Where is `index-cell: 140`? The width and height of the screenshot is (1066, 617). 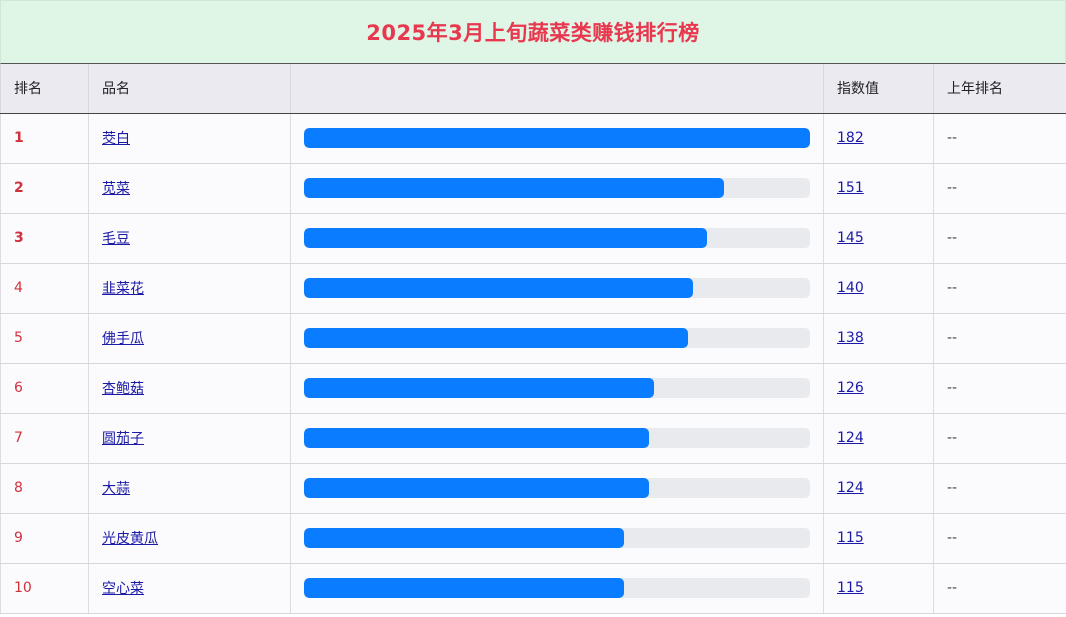
index-cell: 140 is located at coordinates (878, 288).